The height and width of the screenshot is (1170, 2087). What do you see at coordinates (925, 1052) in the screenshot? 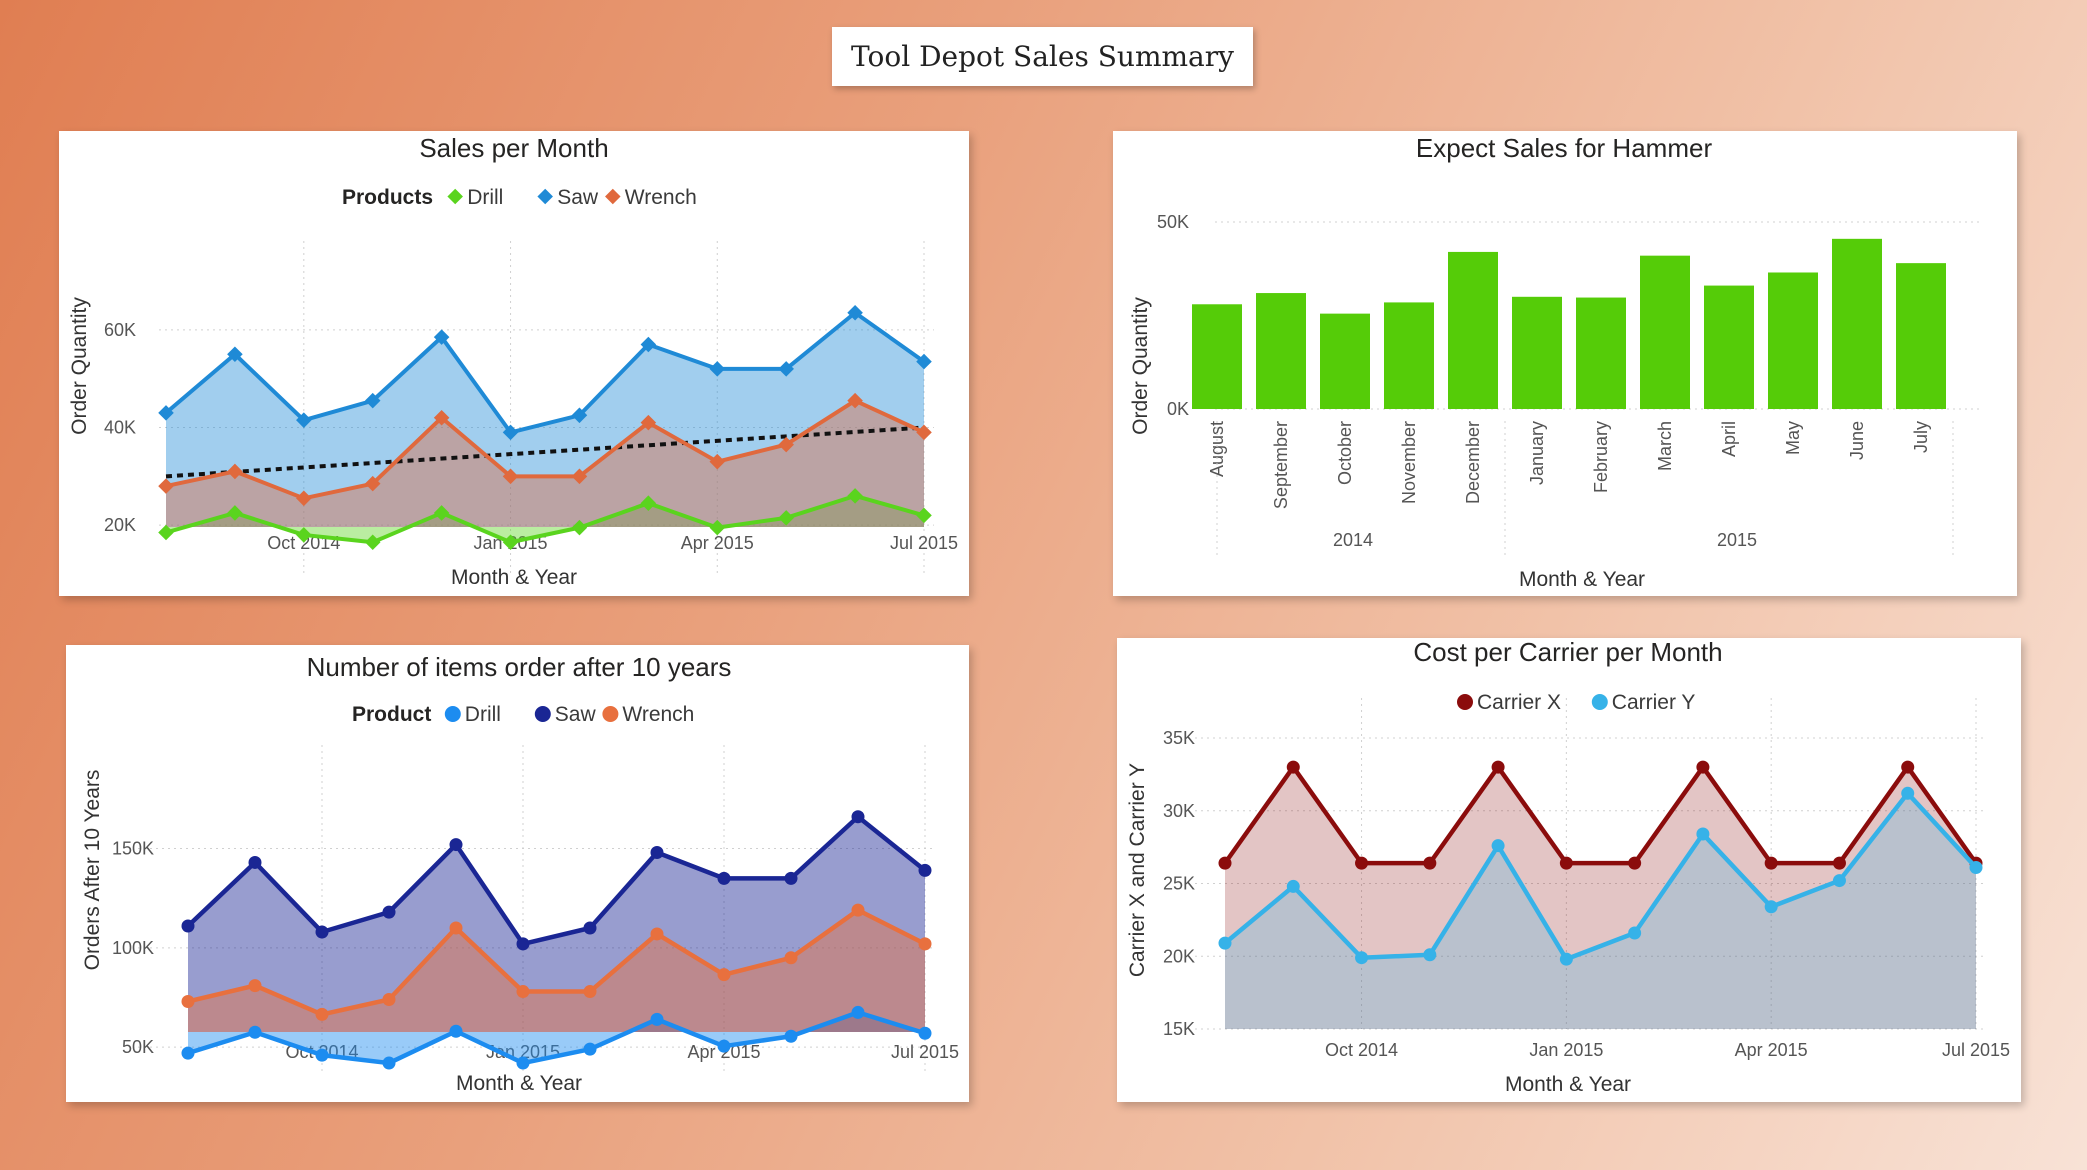
I see `x-tick-label: Jul 2015` at bounding box center [925, 1052].